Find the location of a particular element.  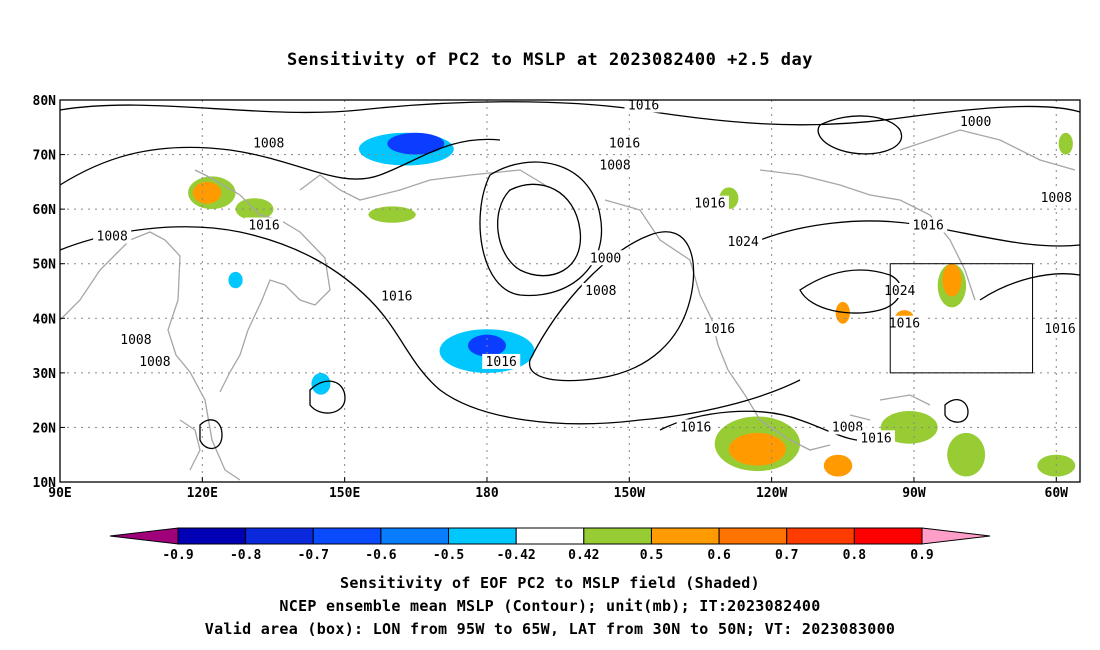

longitude-labels: 90E 120E 150E 180 150W 120W 90W 60W is located at coordinates (558, 489).